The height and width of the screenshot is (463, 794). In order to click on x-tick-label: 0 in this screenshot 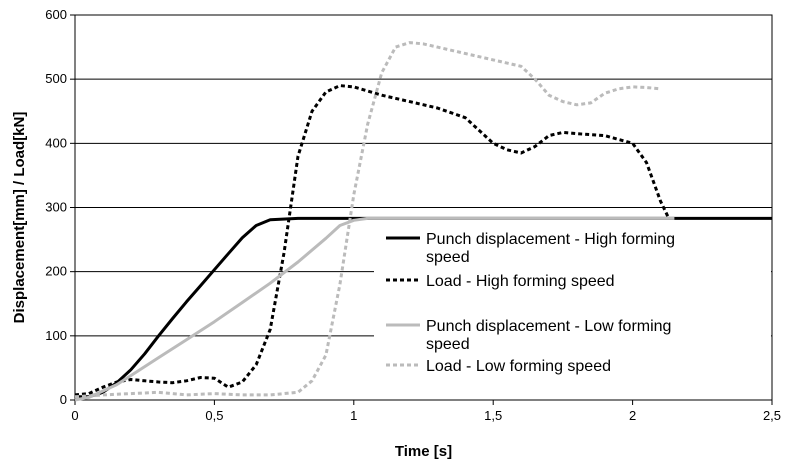, I will do `click(74, 415)`.